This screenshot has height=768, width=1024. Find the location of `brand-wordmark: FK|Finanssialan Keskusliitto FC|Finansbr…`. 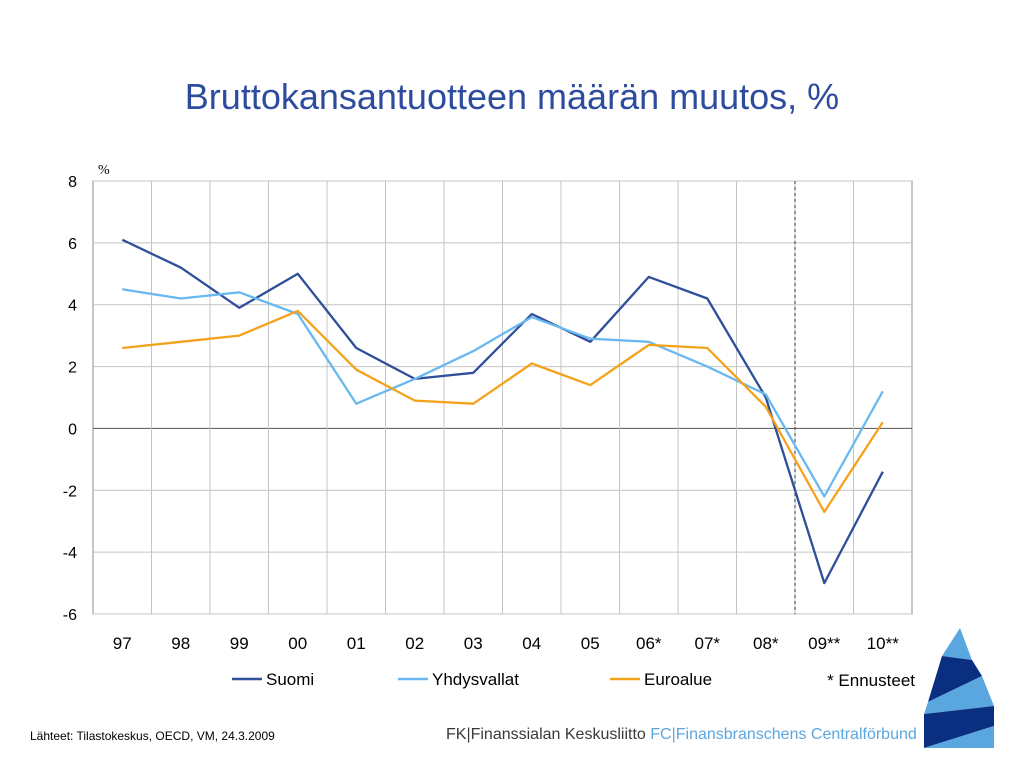

brand-wordmark: FK|Finanssialan Keskusliitto FC|Finansbr… is located at coordinates (681, 735).